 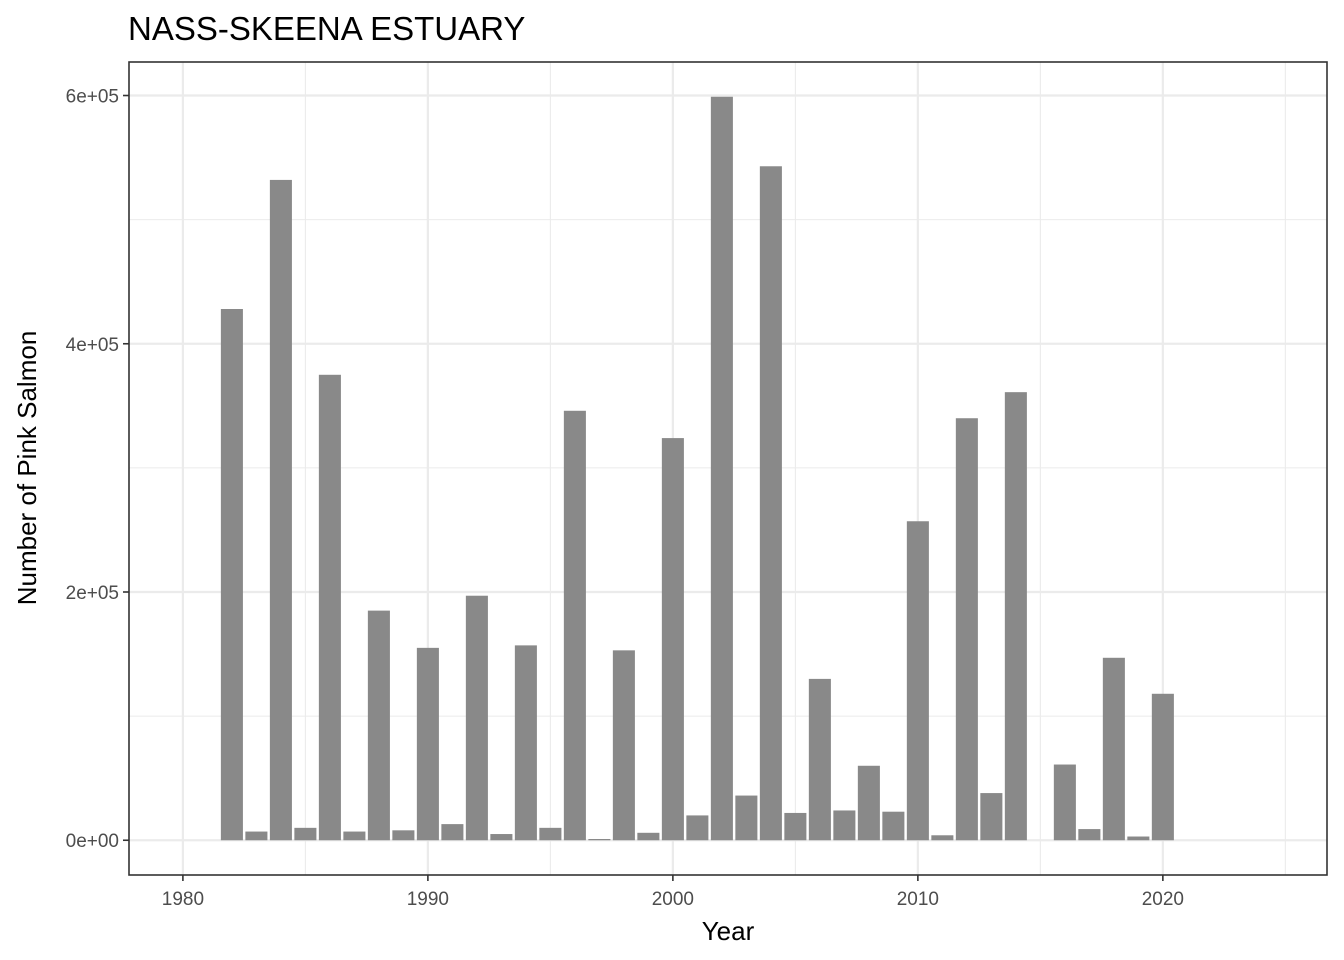 I want to click on y-tick-label: 0e+00, so click(x=92, y=841).